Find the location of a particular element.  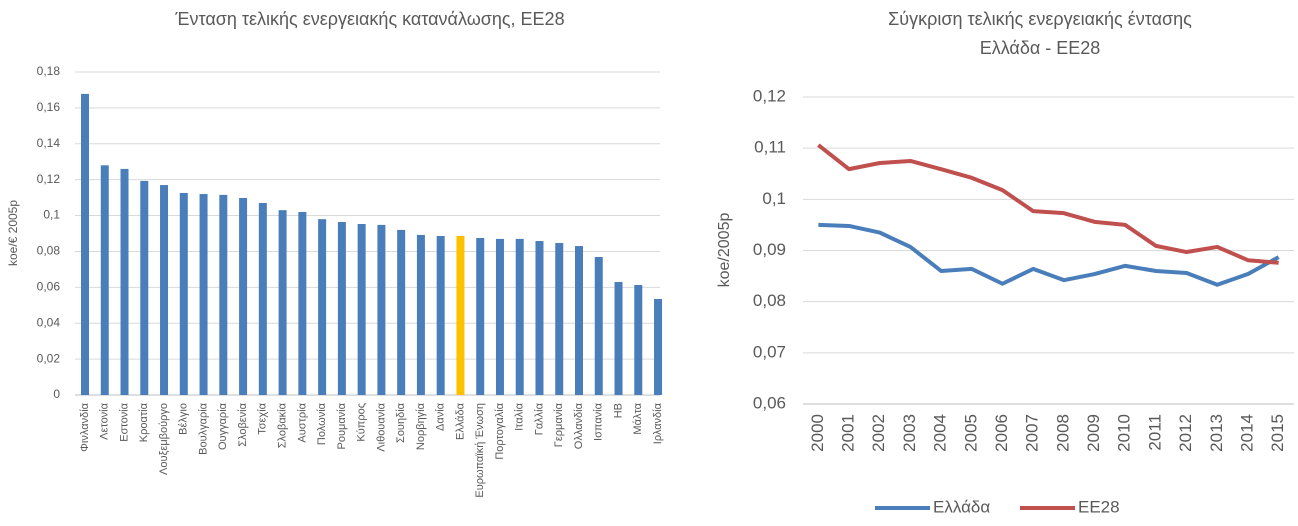

x-tick-label: Λιθουανία is located at coordinates (381, 426).